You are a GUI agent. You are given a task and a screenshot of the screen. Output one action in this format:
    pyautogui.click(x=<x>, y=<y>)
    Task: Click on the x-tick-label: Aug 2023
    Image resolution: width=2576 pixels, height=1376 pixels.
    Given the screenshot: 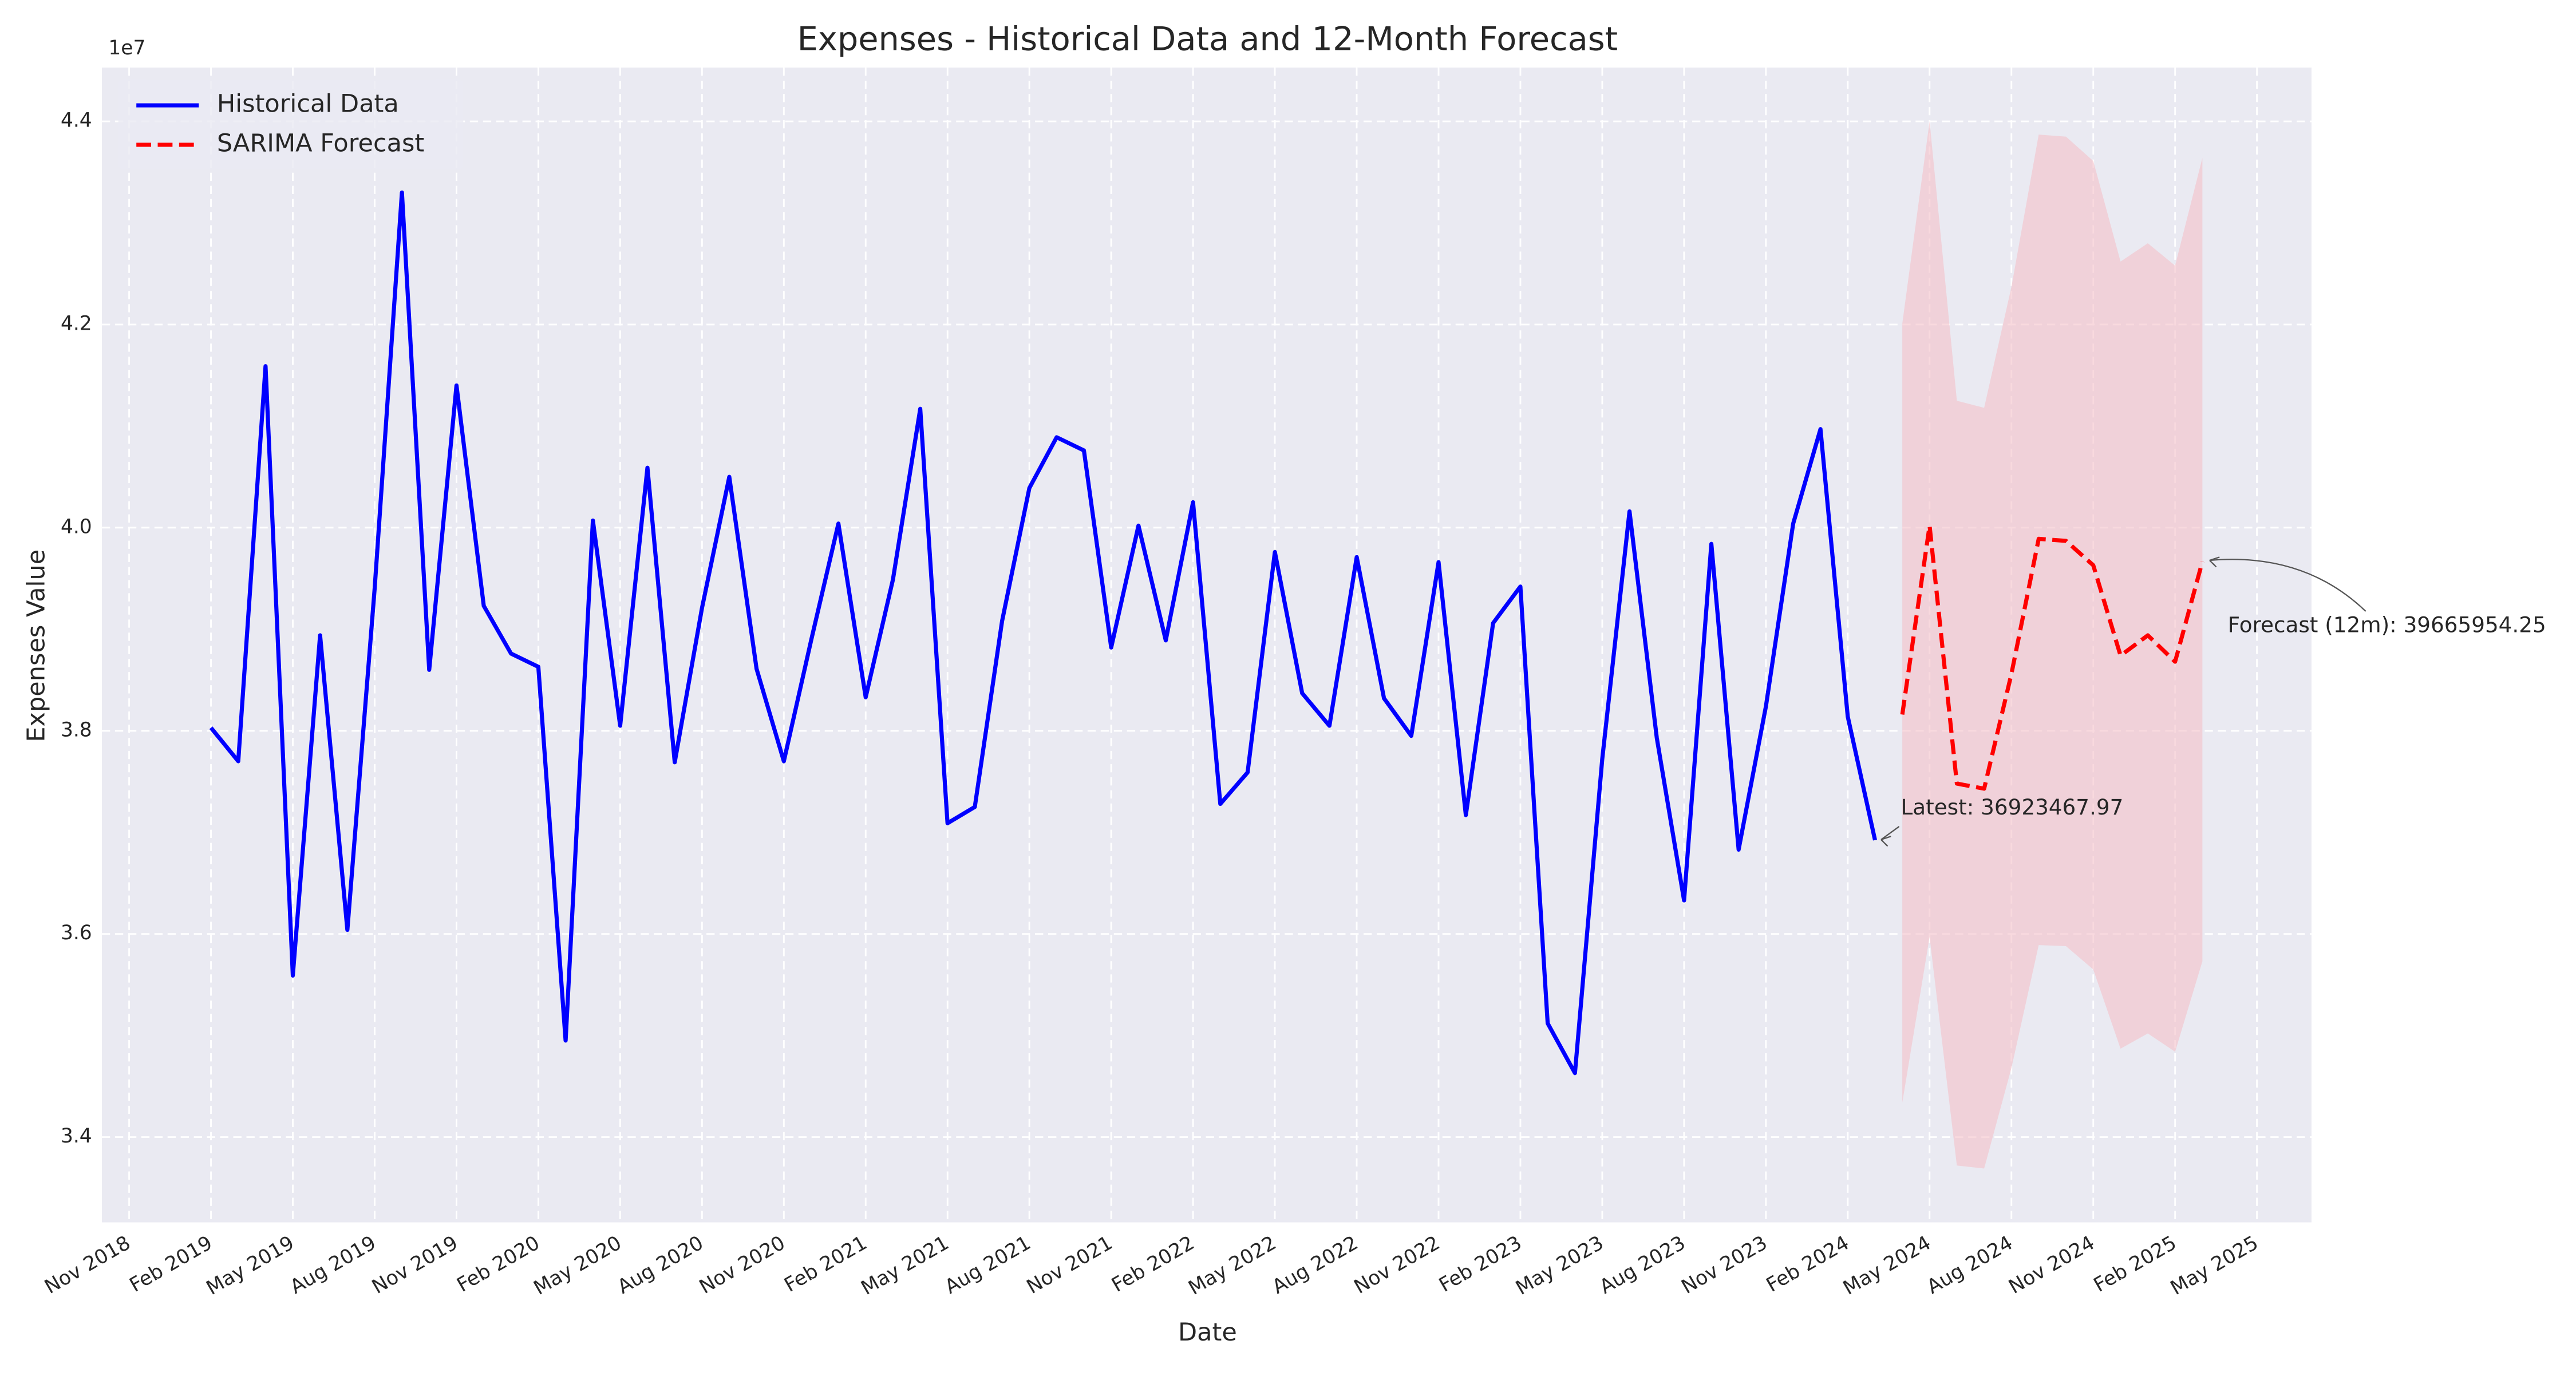 What is the action you would take?
    pyautogui.click(x=1643, y=1265)
    